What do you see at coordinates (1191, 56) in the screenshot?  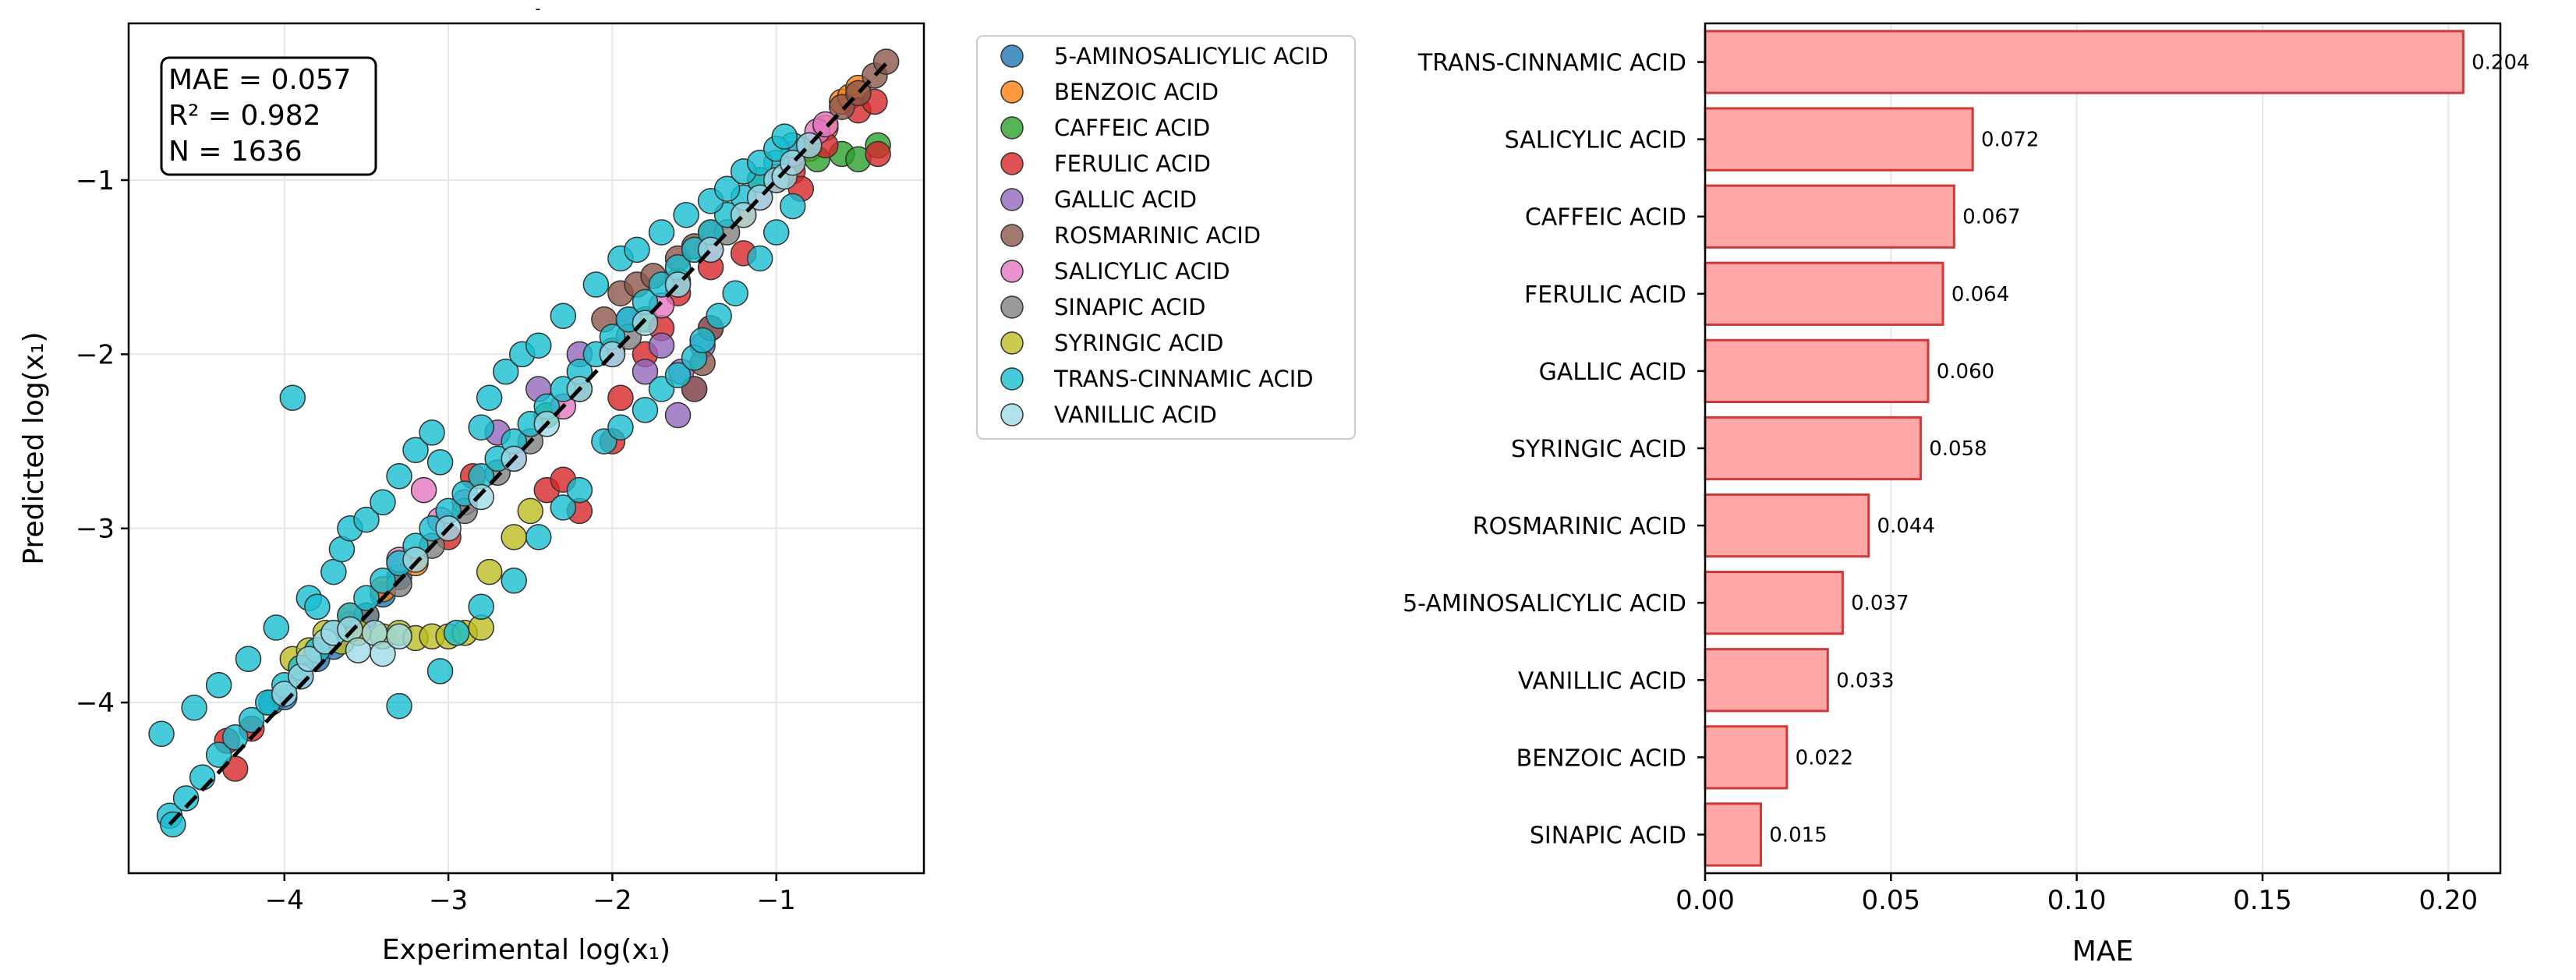 I see `legend-label: 5-AMINOSALICYLIC ACID` at bounding box center [1191, 56].